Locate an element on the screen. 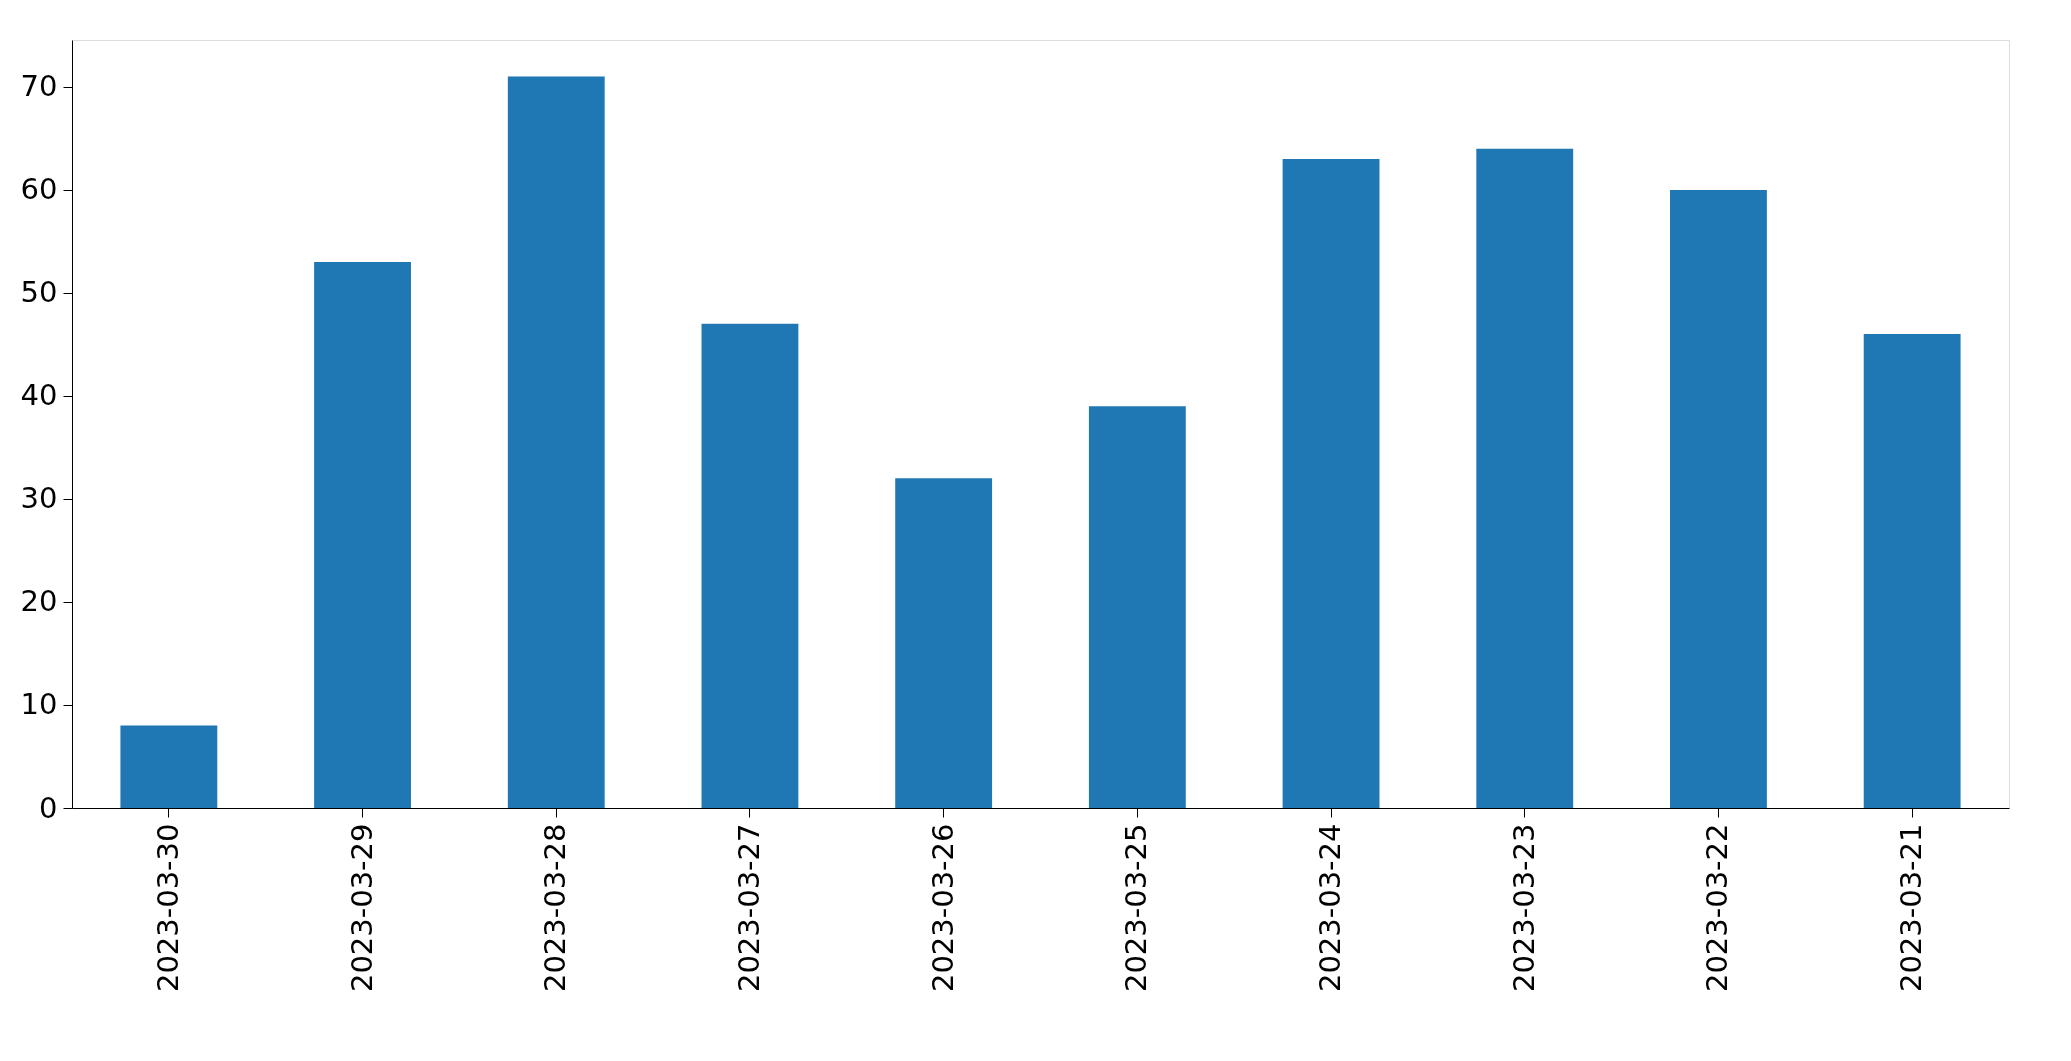 The image size is (2071, 1061). x-tick-label: 2023-03-21 is located at coordinates (1911, 908).